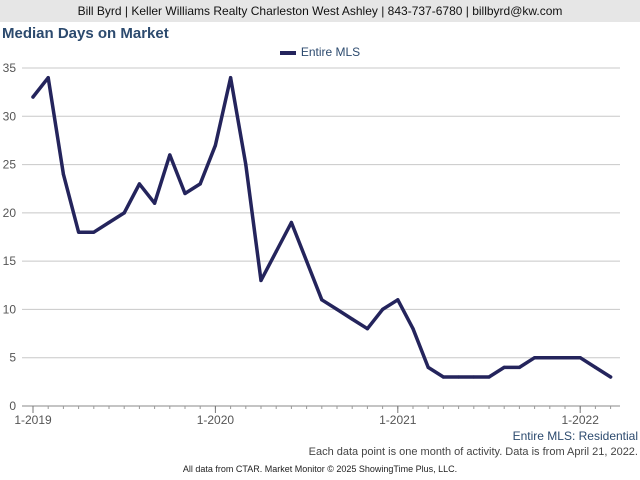 This screenshot has width=640, height=480. I want to click on data-point-8-2020, so click(322, 300).